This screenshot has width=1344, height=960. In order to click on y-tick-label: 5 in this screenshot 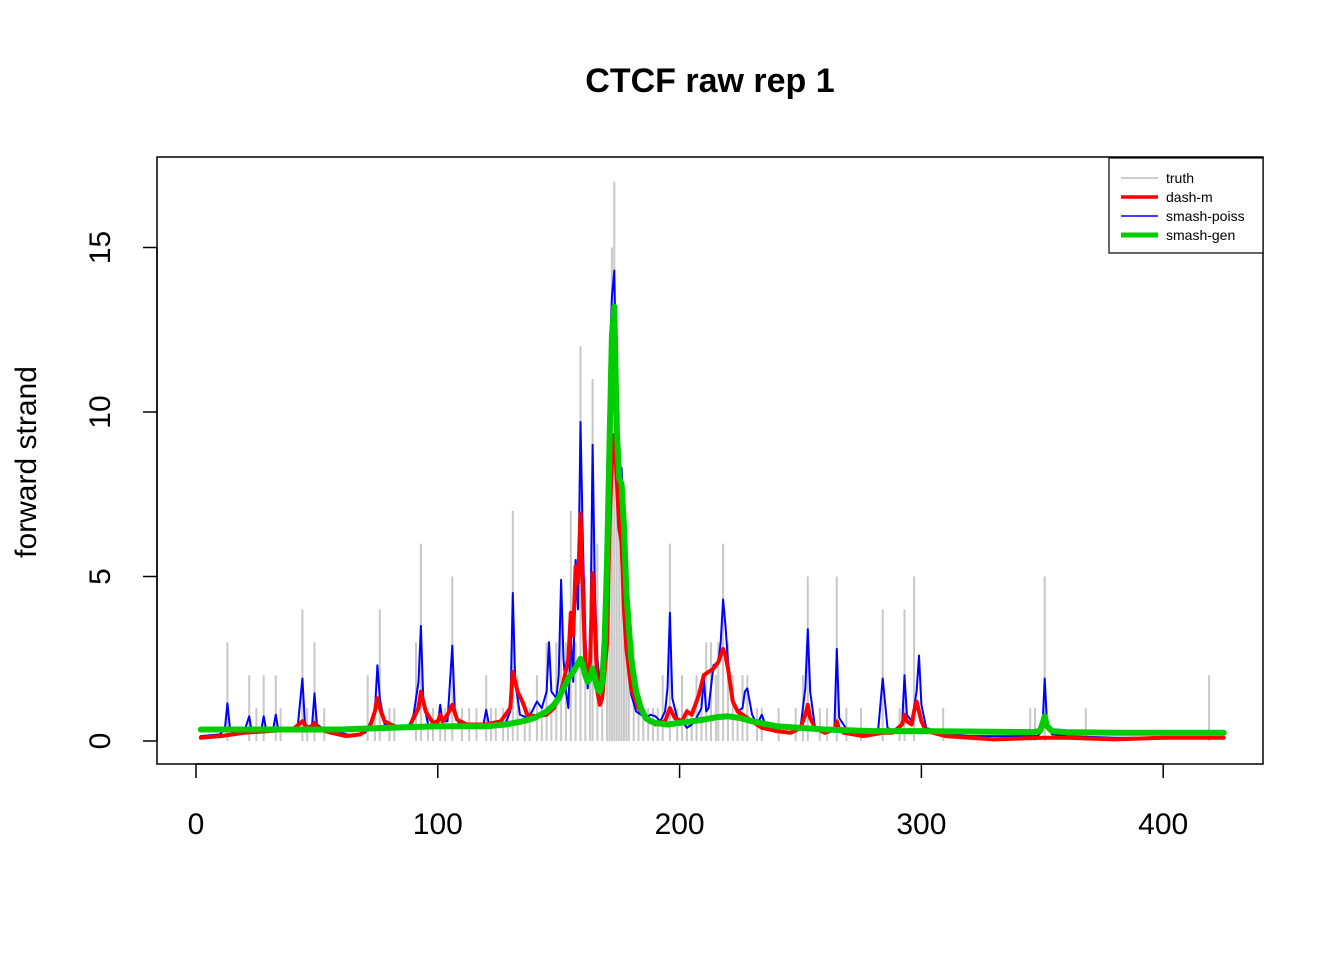, I will do `click(100, 576)`.